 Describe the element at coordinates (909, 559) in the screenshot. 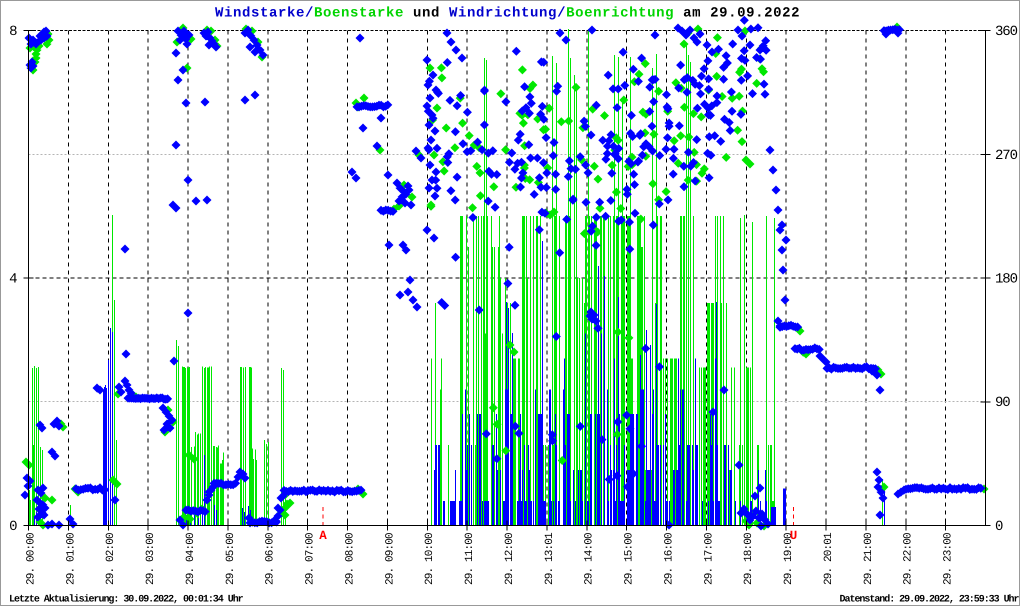

I see `svg-text: 29. 22:00` at that location.